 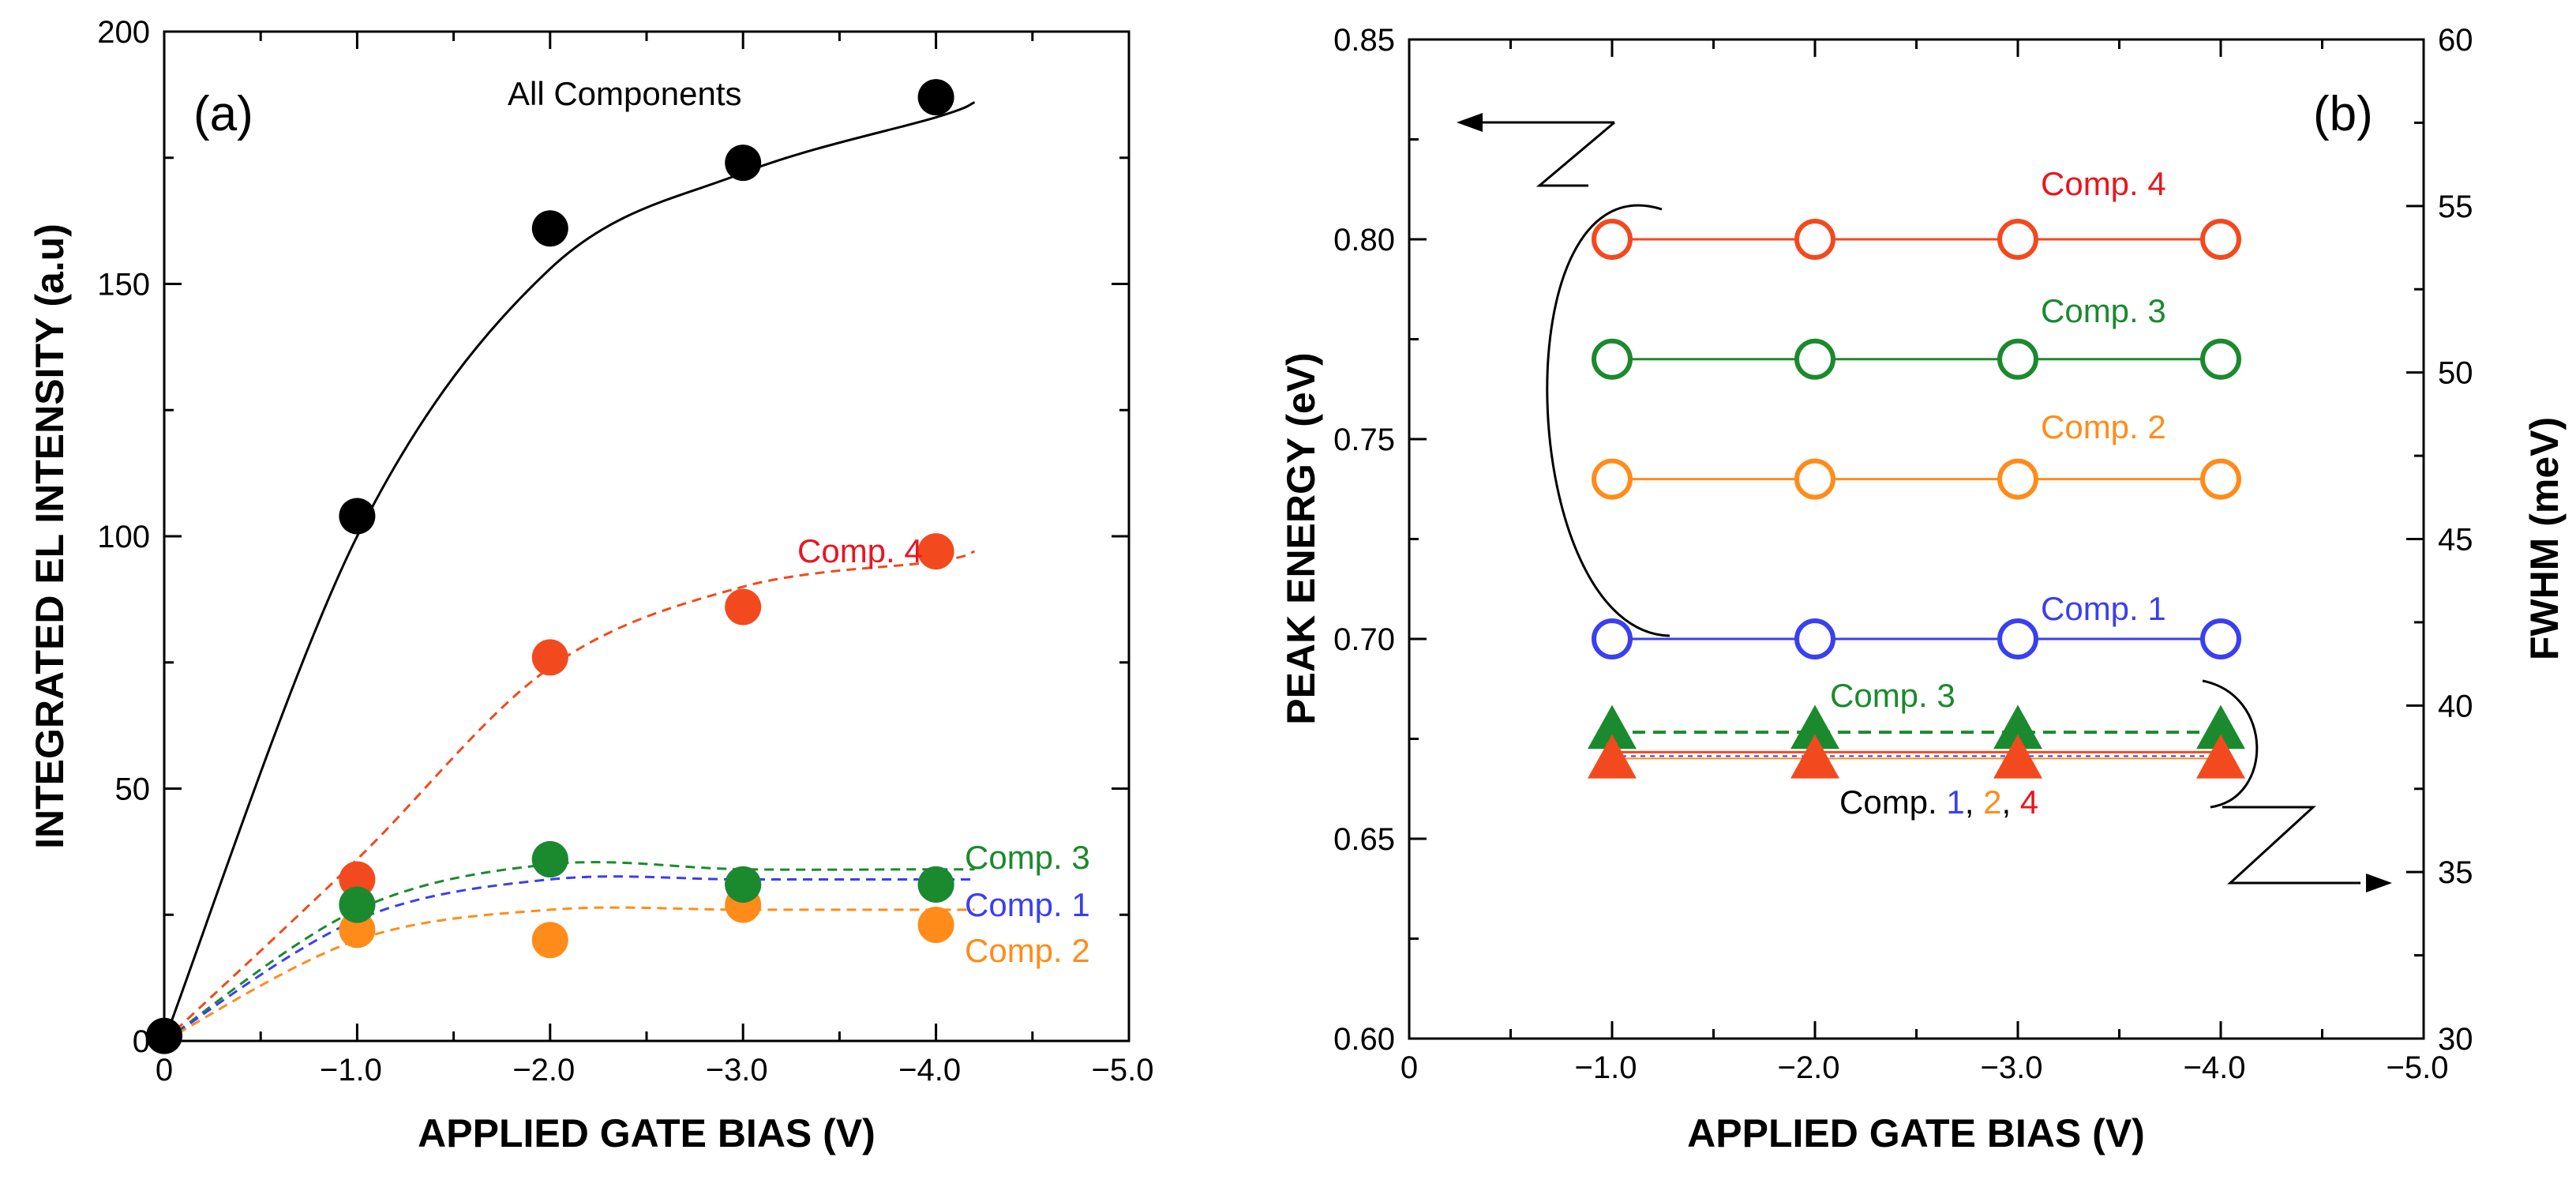 I want to click on right-y-tick-label: 35, so click(x=2455, y=873).